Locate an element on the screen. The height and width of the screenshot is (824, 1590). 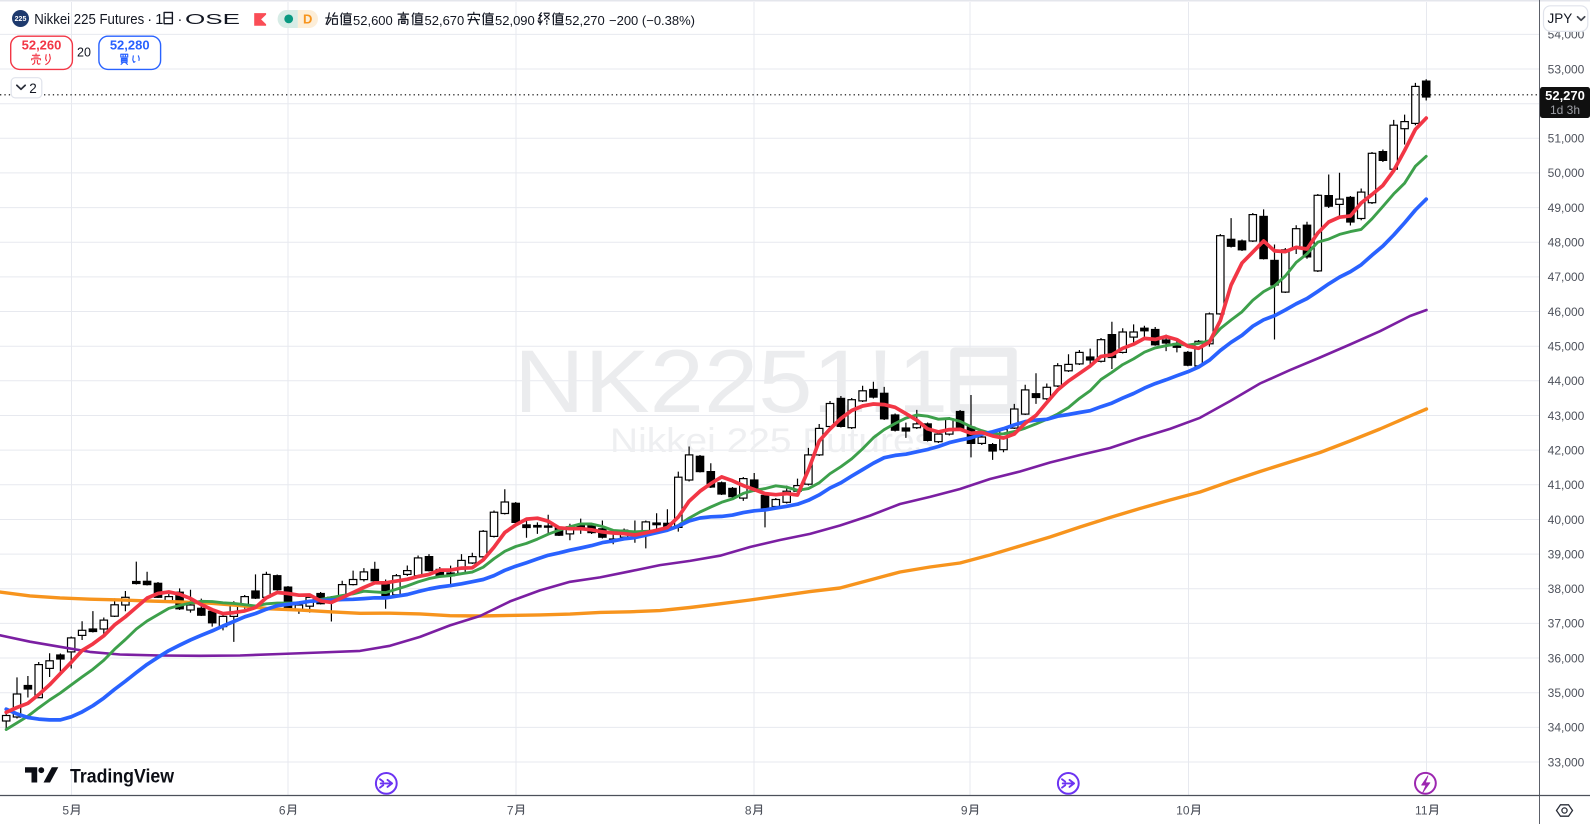
svg-text: 52,280 is located at coordinates (130, 44).